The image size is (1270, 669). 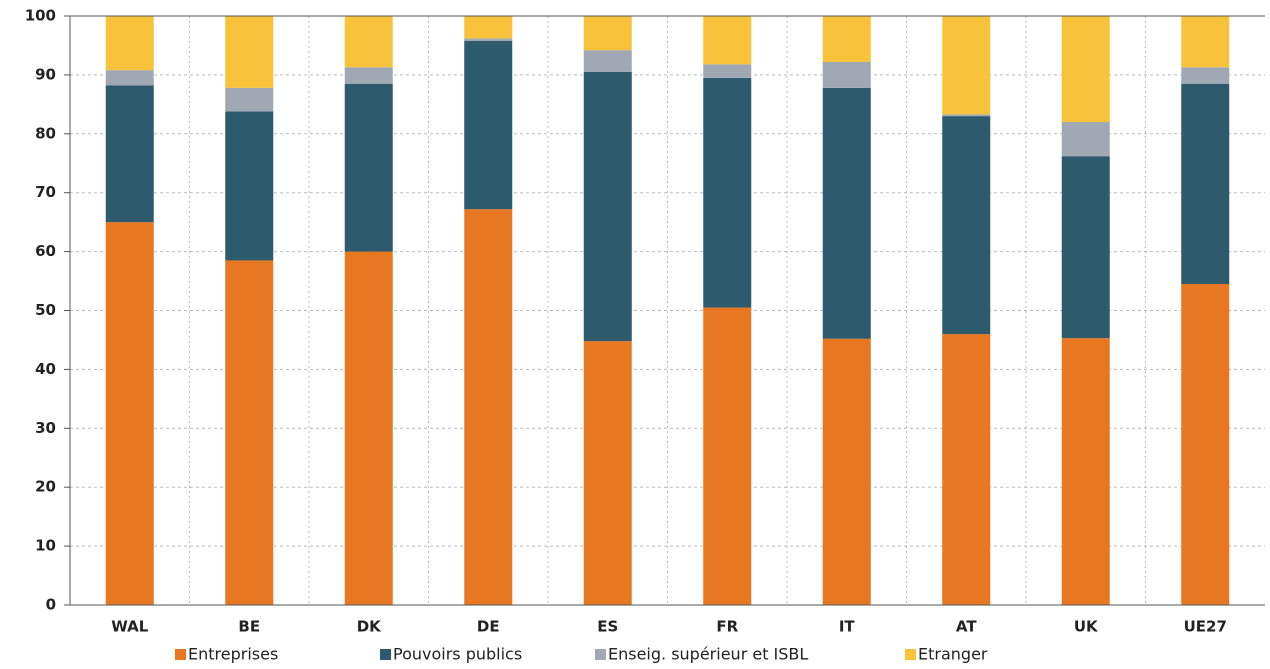 What do you see at coordinates (369, 627) in the screenshot?
I see `x-tick-label: DK` at bounding box center [369, 627].